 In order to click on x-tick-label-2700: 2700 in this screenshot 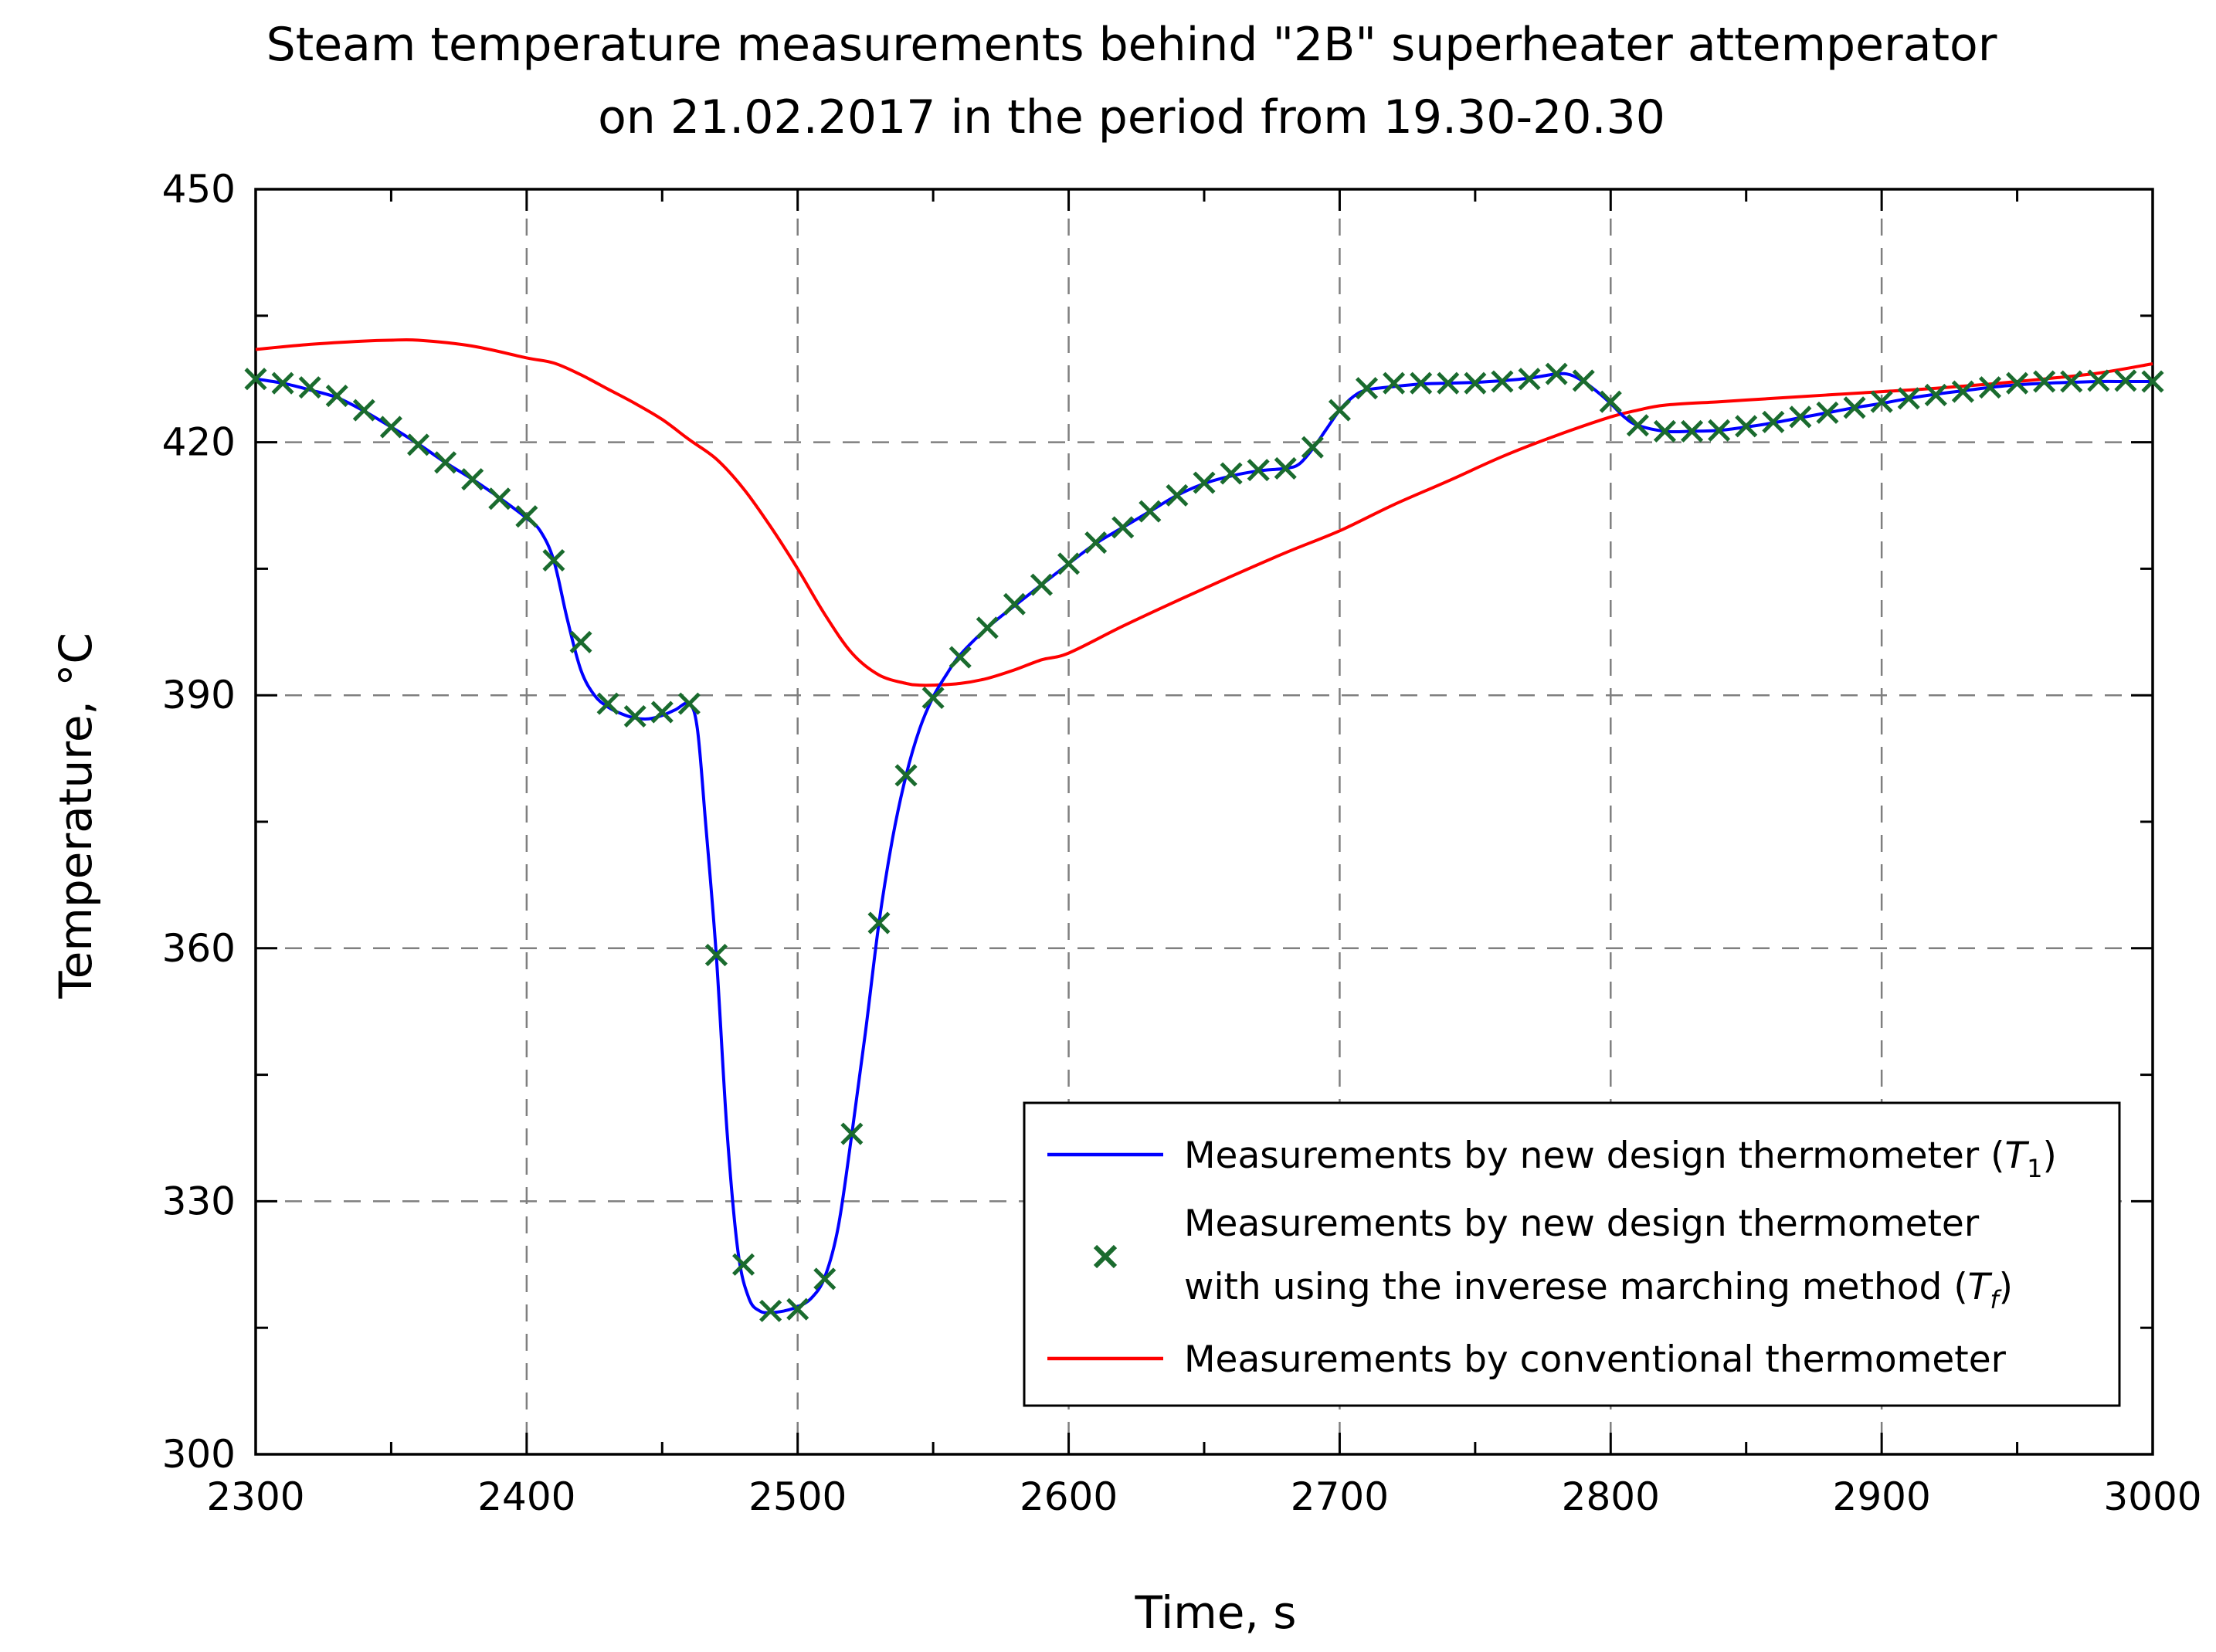, I will do `click(1340, 1496)`.